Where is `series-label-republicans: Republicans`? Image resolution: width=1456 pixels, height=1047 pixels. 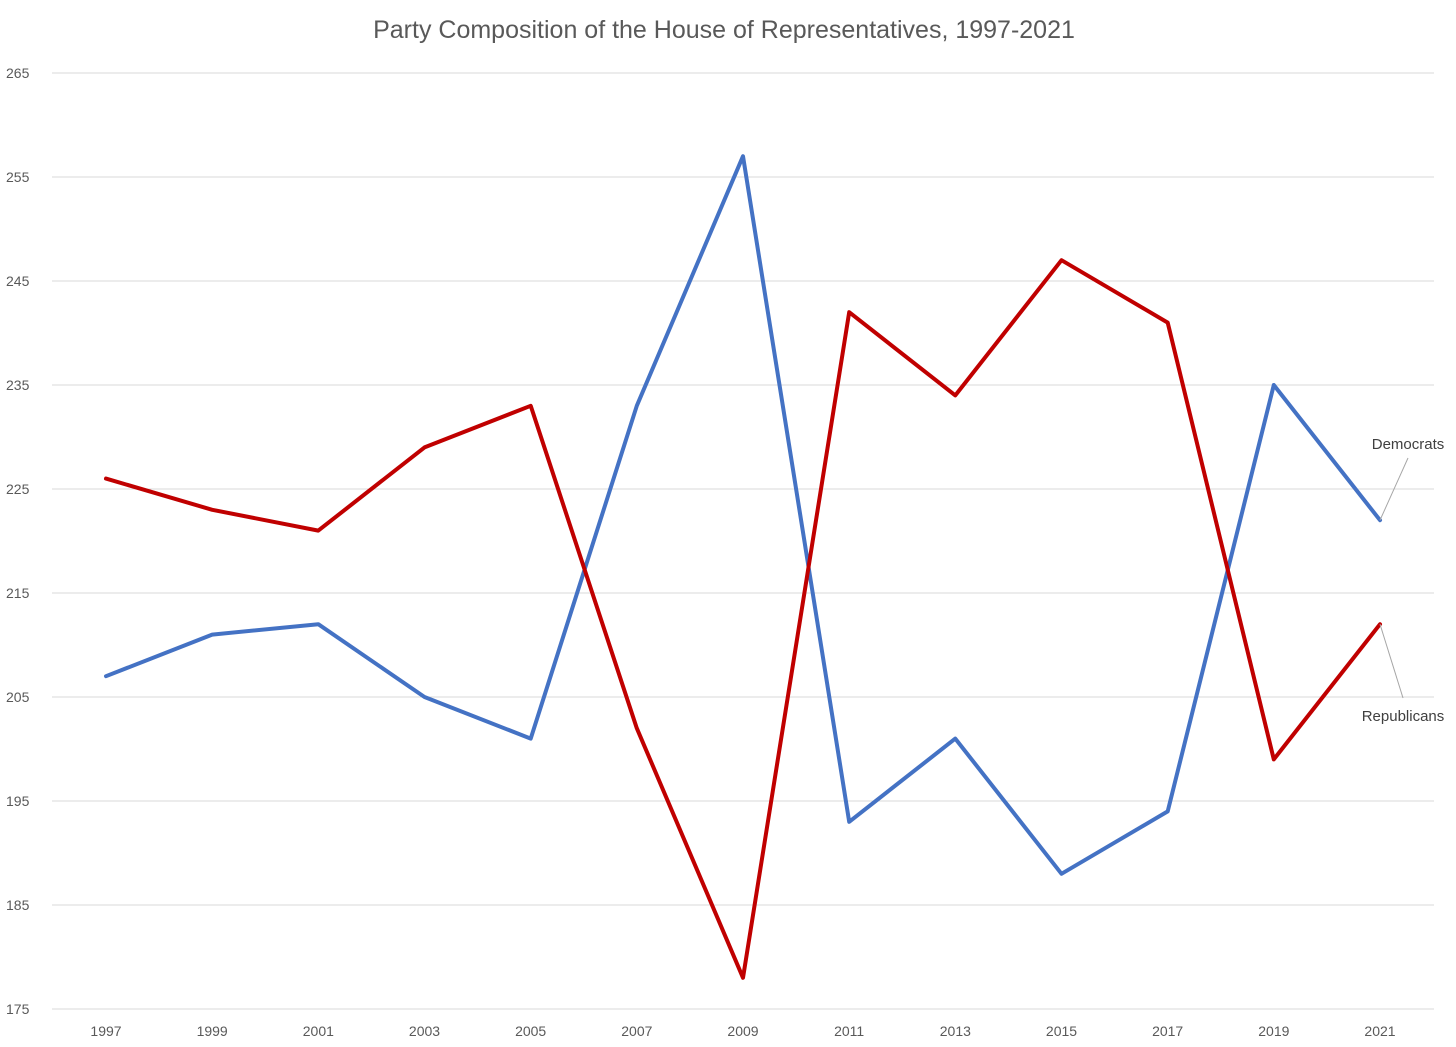 series-label-republicans: Republicans is located at coordinates (1403, 716).